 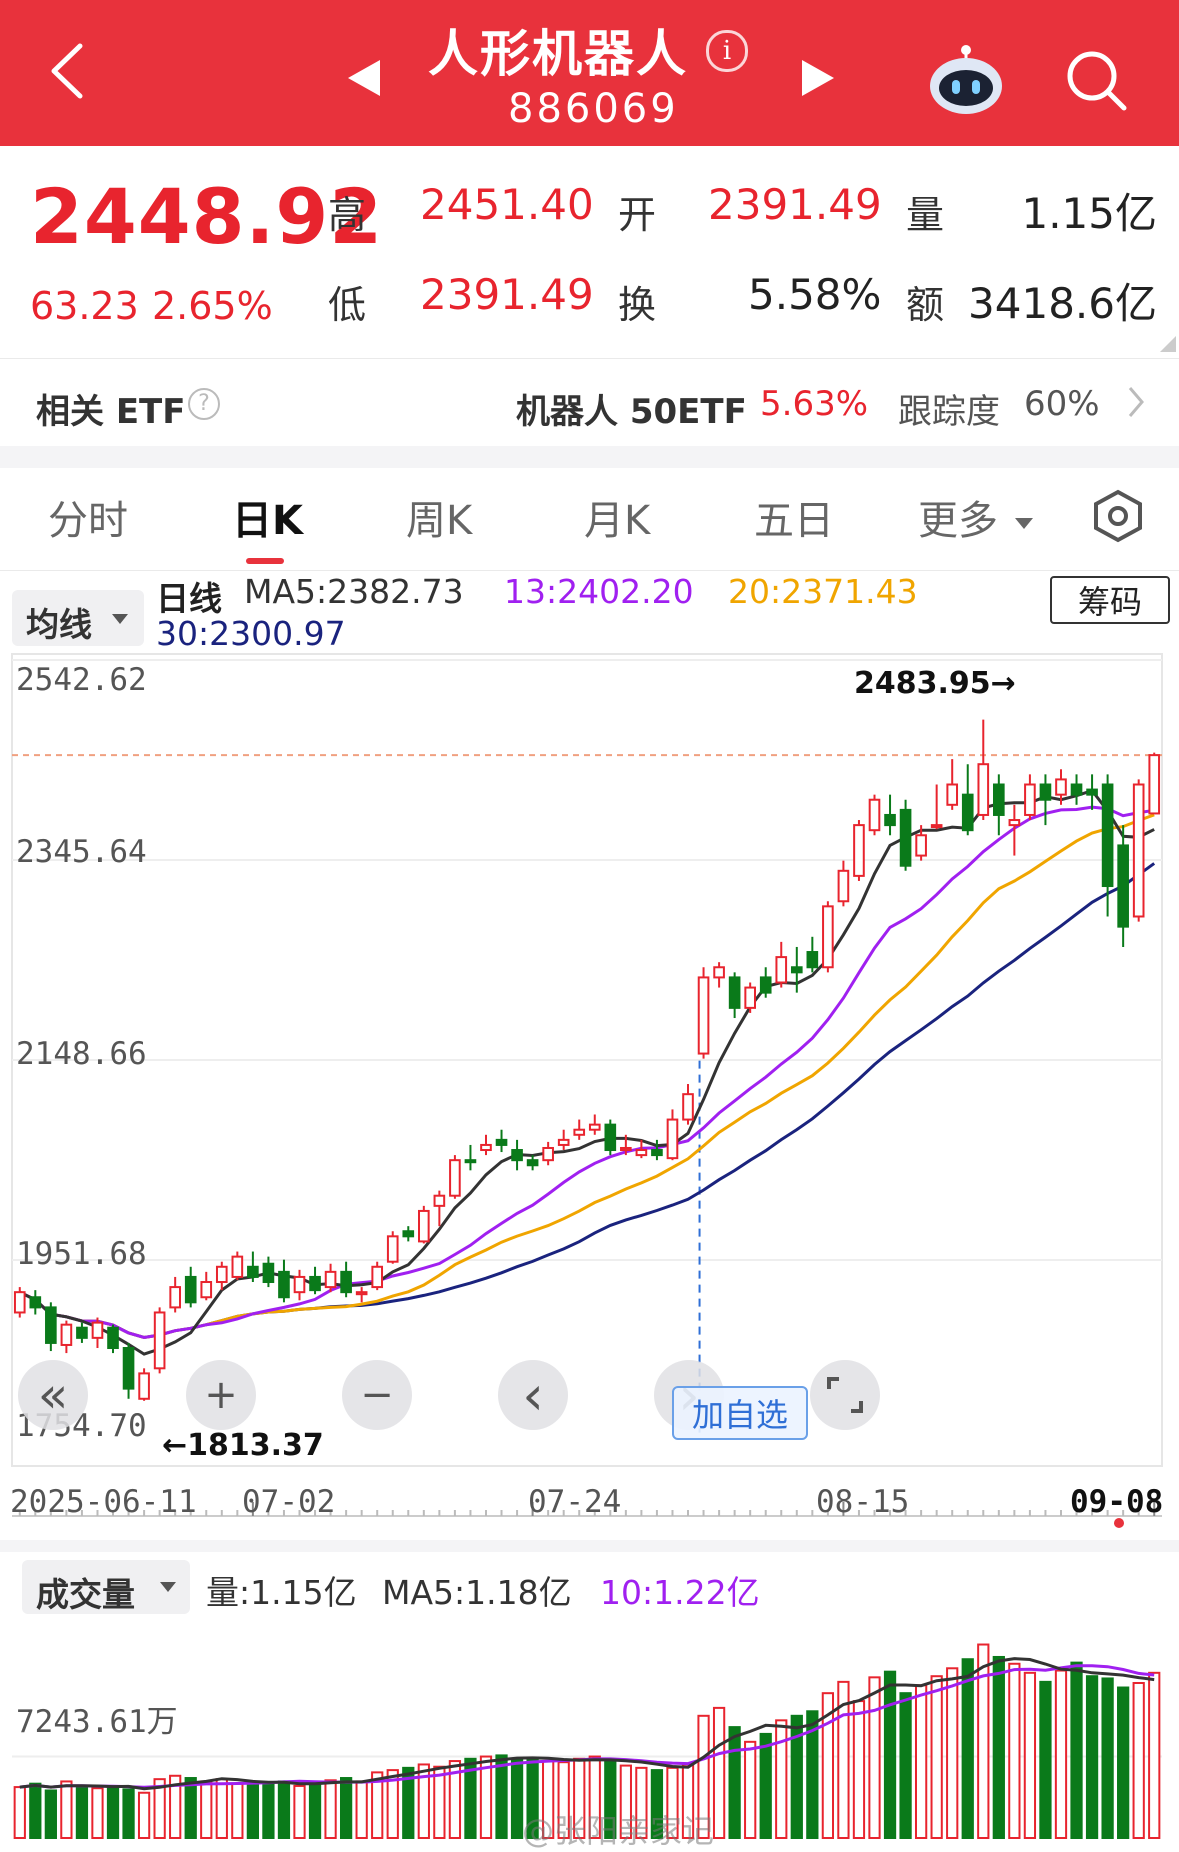 What do you see at coordinates (88, 521) in the screenshot?
I see `tab-fenshi: 分时` at bounding box center [88, 521].